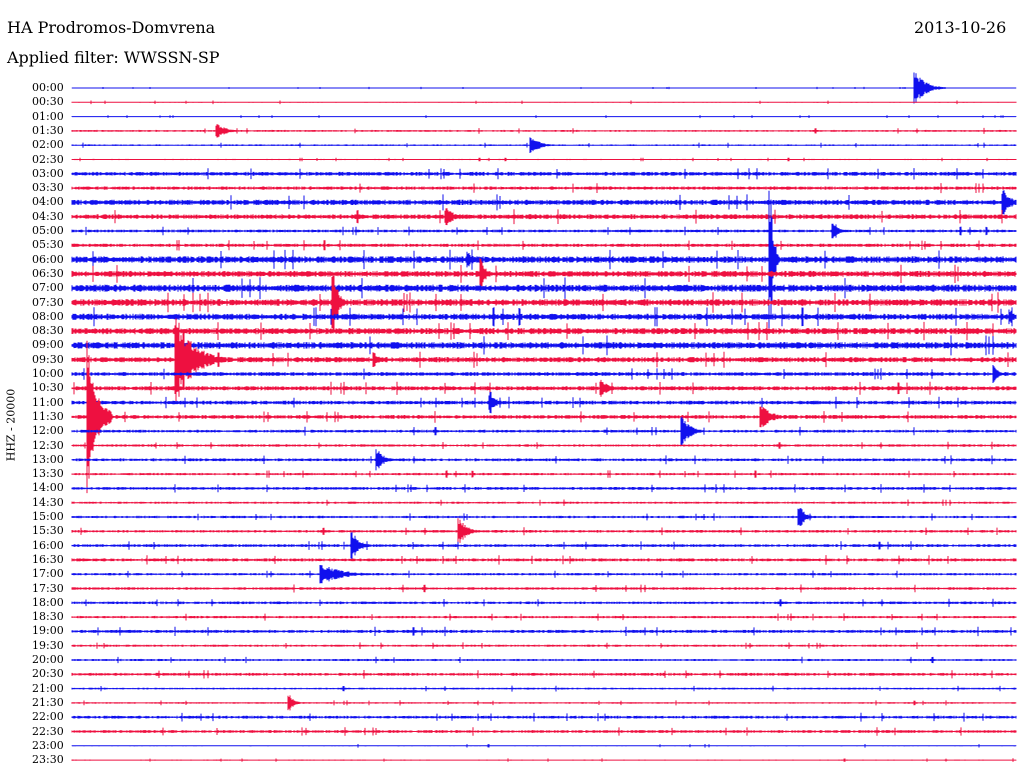 This screenshot has width=1024, height=780. Describe the element at coordinates (48, 559) in the screenshot. I see `time-label: 16:30` at that location.